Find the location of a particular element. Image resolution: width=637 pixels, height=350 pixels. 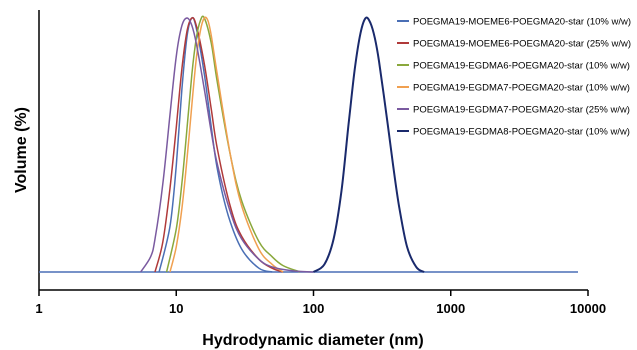

legend-label: POEGMA19-EGDMA8-POEGMA20-star (10% w/w) is located at coordinates (521, 132).